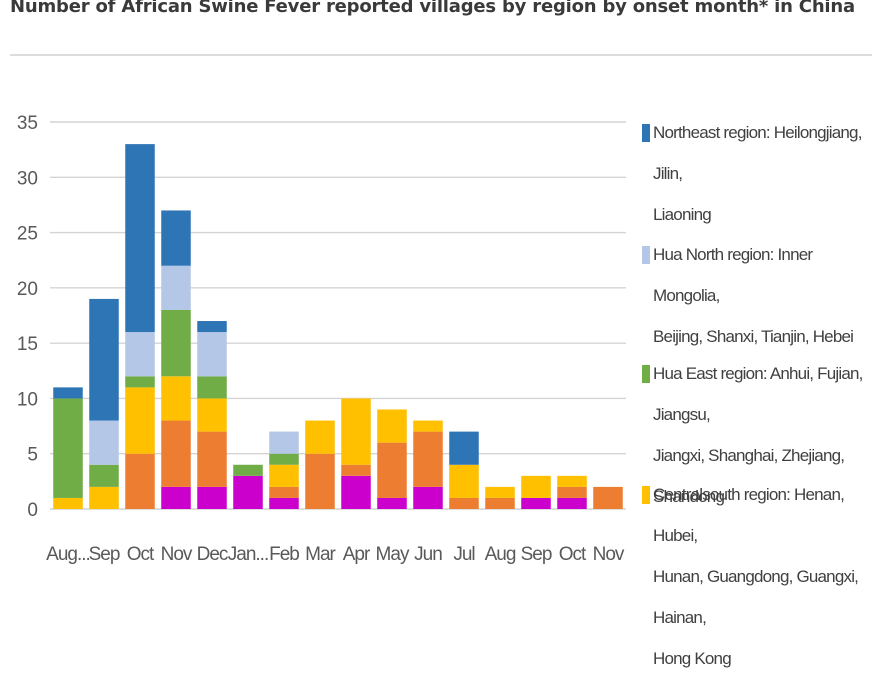 The height and width of the screenshot is (679, 874). What do you see at coordinates (27, 234) in the screenshot?
I see `y-tick-label: 25` at bounding box center [27, 234].